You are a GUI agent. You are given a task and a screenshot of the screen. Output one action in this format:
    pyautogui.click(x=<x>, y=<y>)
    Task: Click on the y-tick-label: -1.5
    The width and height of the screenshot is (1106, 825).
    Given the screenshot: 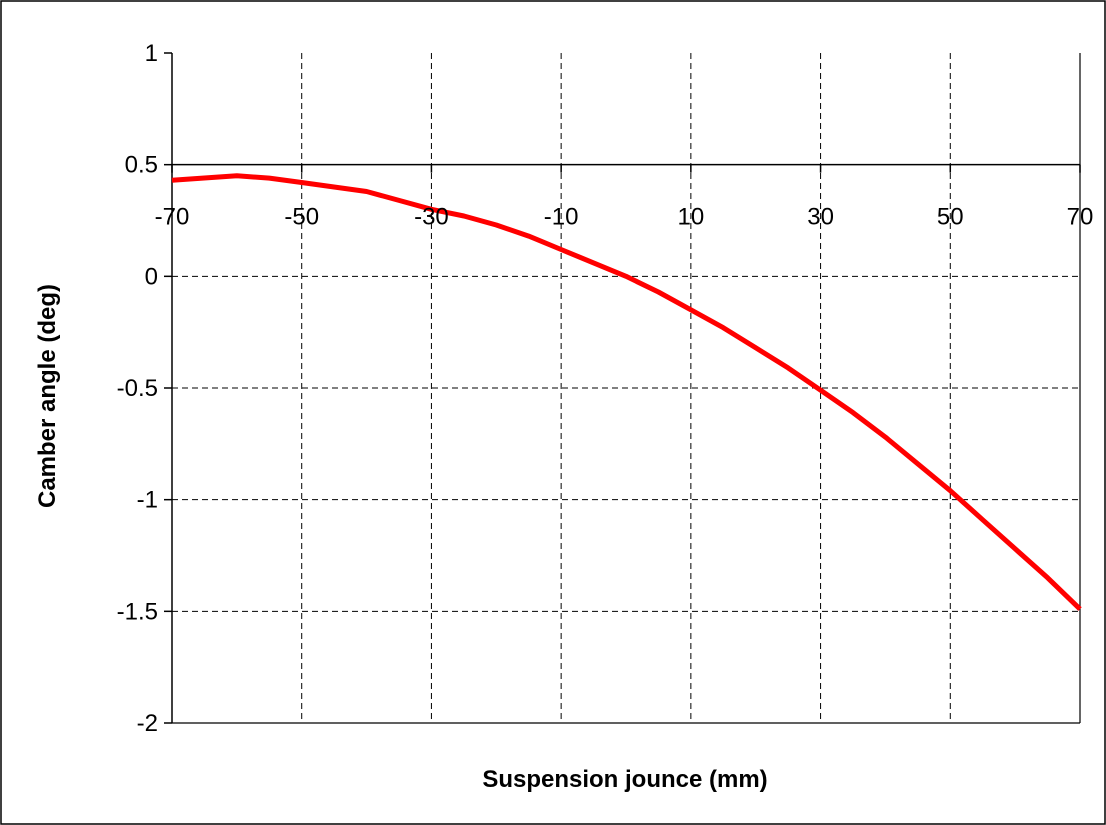 What is the action you would take?
    pyautogui.click(x=137, y=611)
    